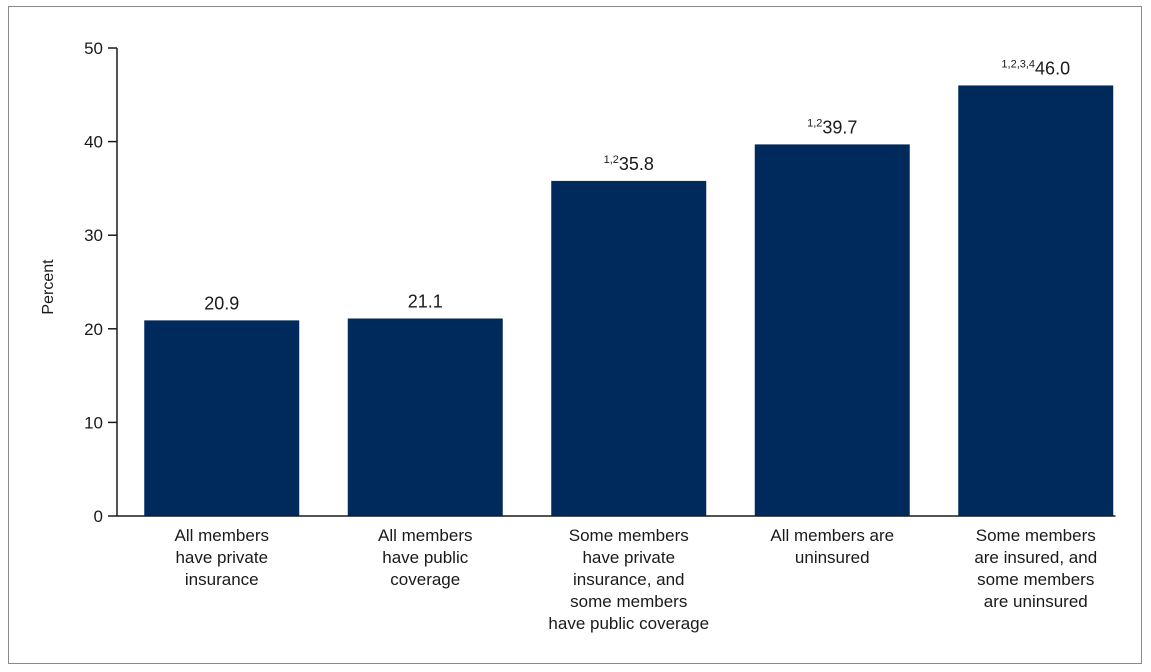  Describe the element at coordinates (628, 623) in the screenshot. I see `category-label-line: have public coverage` at that location.